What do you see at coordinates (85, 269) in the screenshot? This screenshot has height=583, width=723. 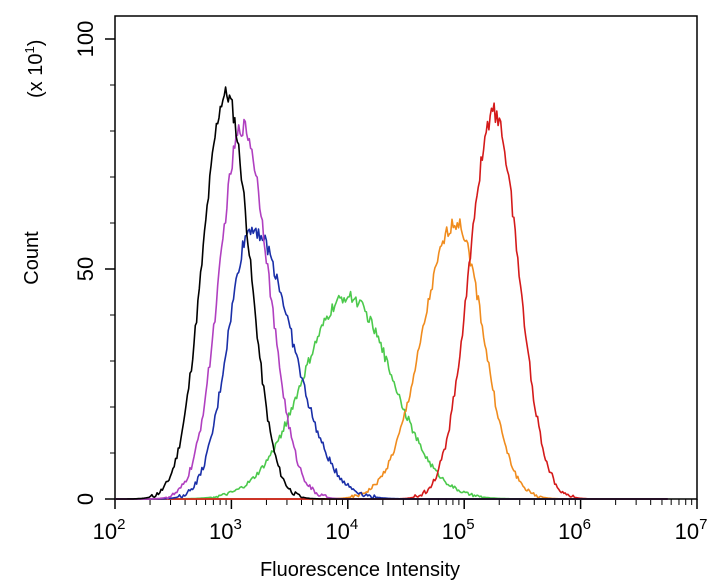 I see `y-tick-label: 50` at bounding box center [85, 269].